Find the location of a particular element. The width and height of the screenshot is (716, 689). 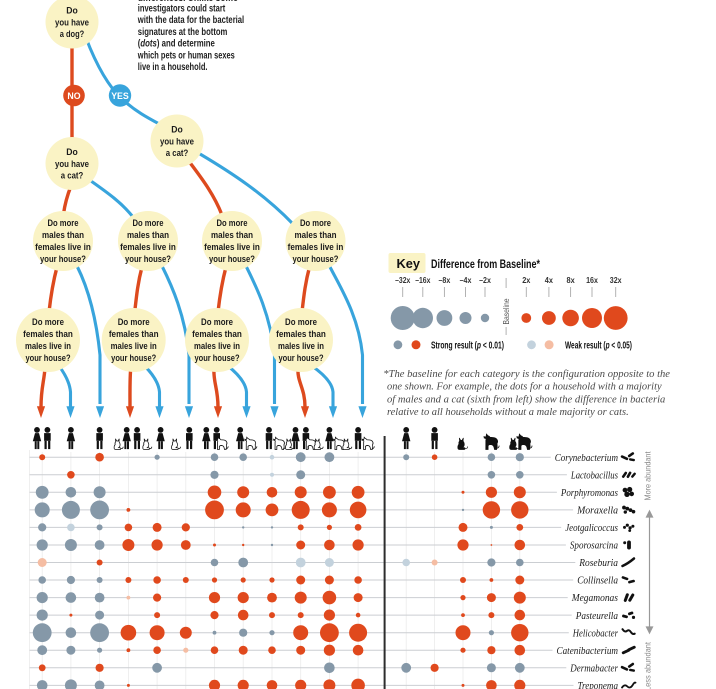

svg-text: –4x is located at coordinates (466, 280).